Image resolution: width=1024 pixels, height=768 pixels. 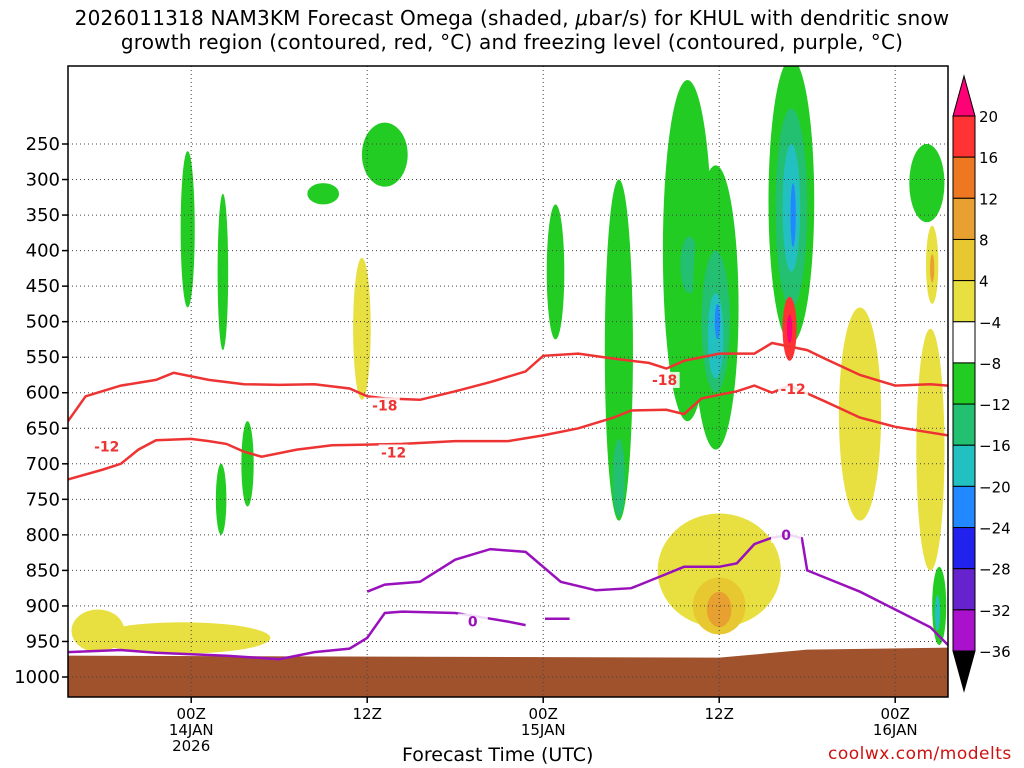 What do you see at coordinates (895, 714) in the screenshot?
I see `x-tick-label-40-0: 00Z` at bounding box center [895, 714].